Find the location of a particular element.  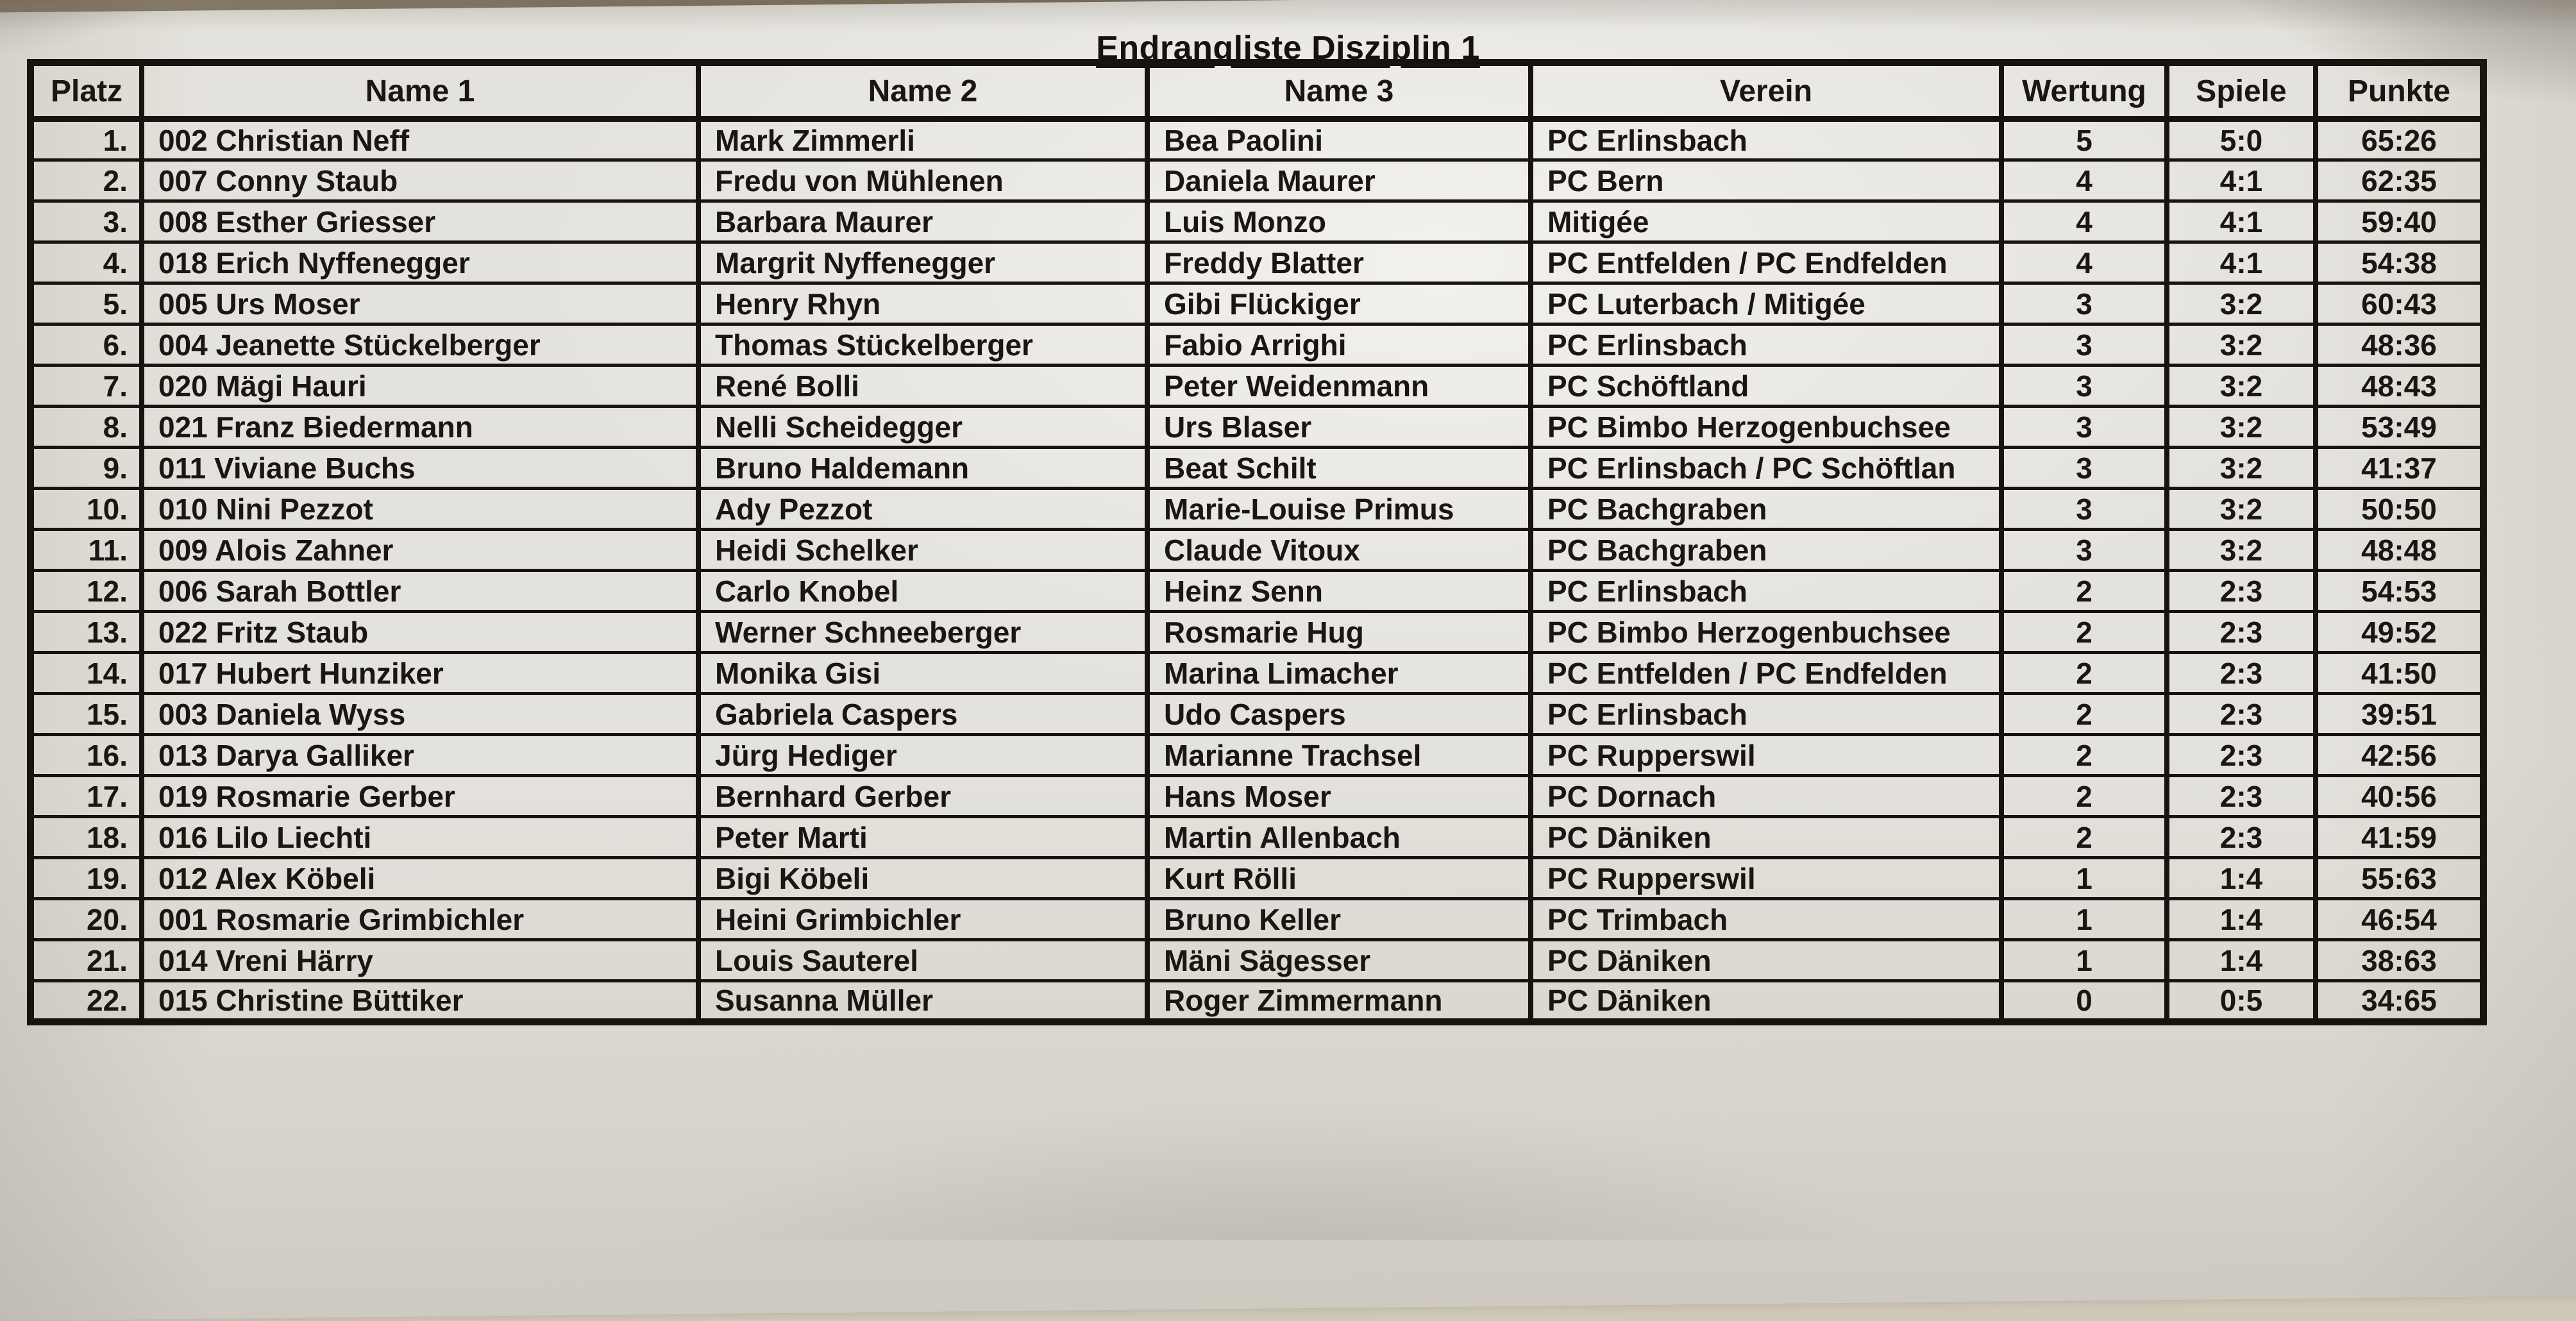

cell-punkte: 49:52 is located at coordinates (2399, 632).